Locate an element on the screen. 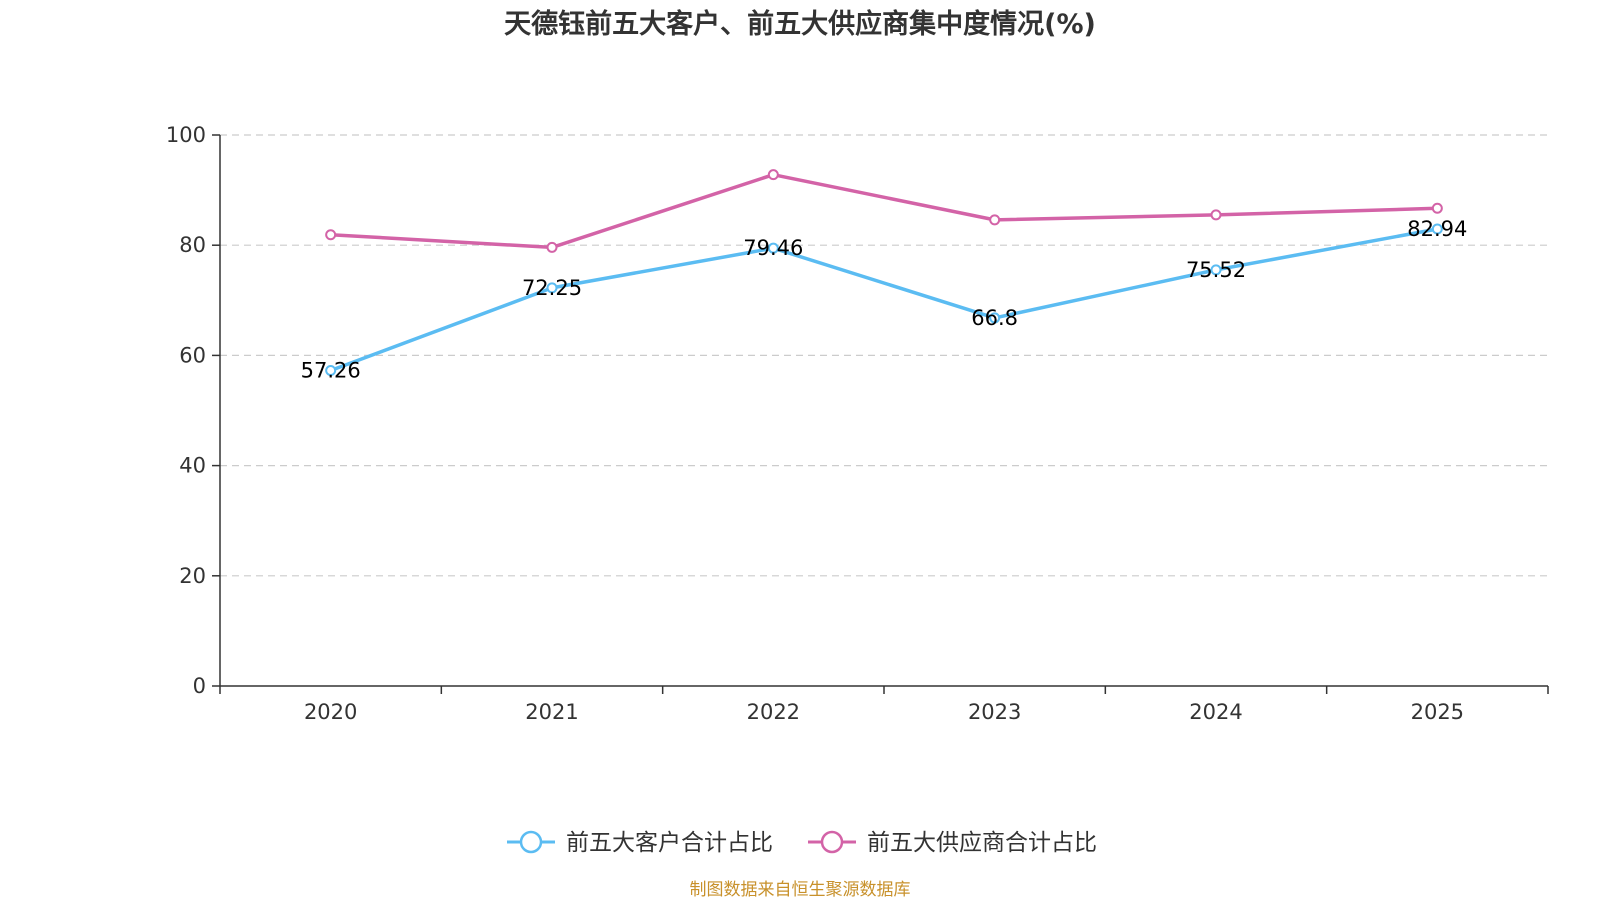 This screenshot has height=900, width=1600. y-tick-label: 60 is located at coordinates (192, 355).